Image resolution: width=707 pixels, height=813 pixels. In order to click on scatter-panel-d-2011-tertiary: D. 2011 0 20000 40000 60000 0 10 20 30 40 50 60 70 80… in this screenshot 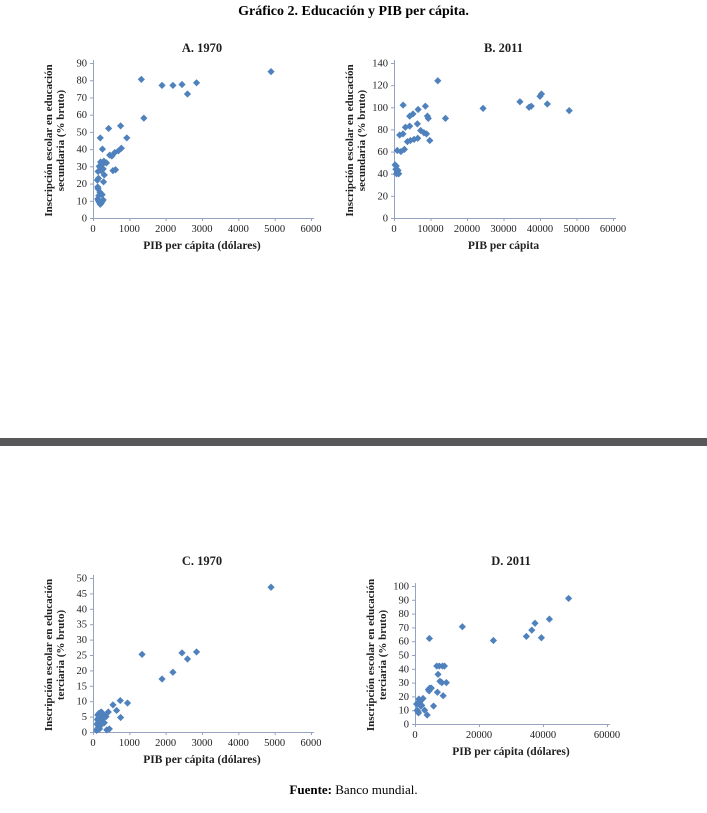, I will do `click(523, 666)`.